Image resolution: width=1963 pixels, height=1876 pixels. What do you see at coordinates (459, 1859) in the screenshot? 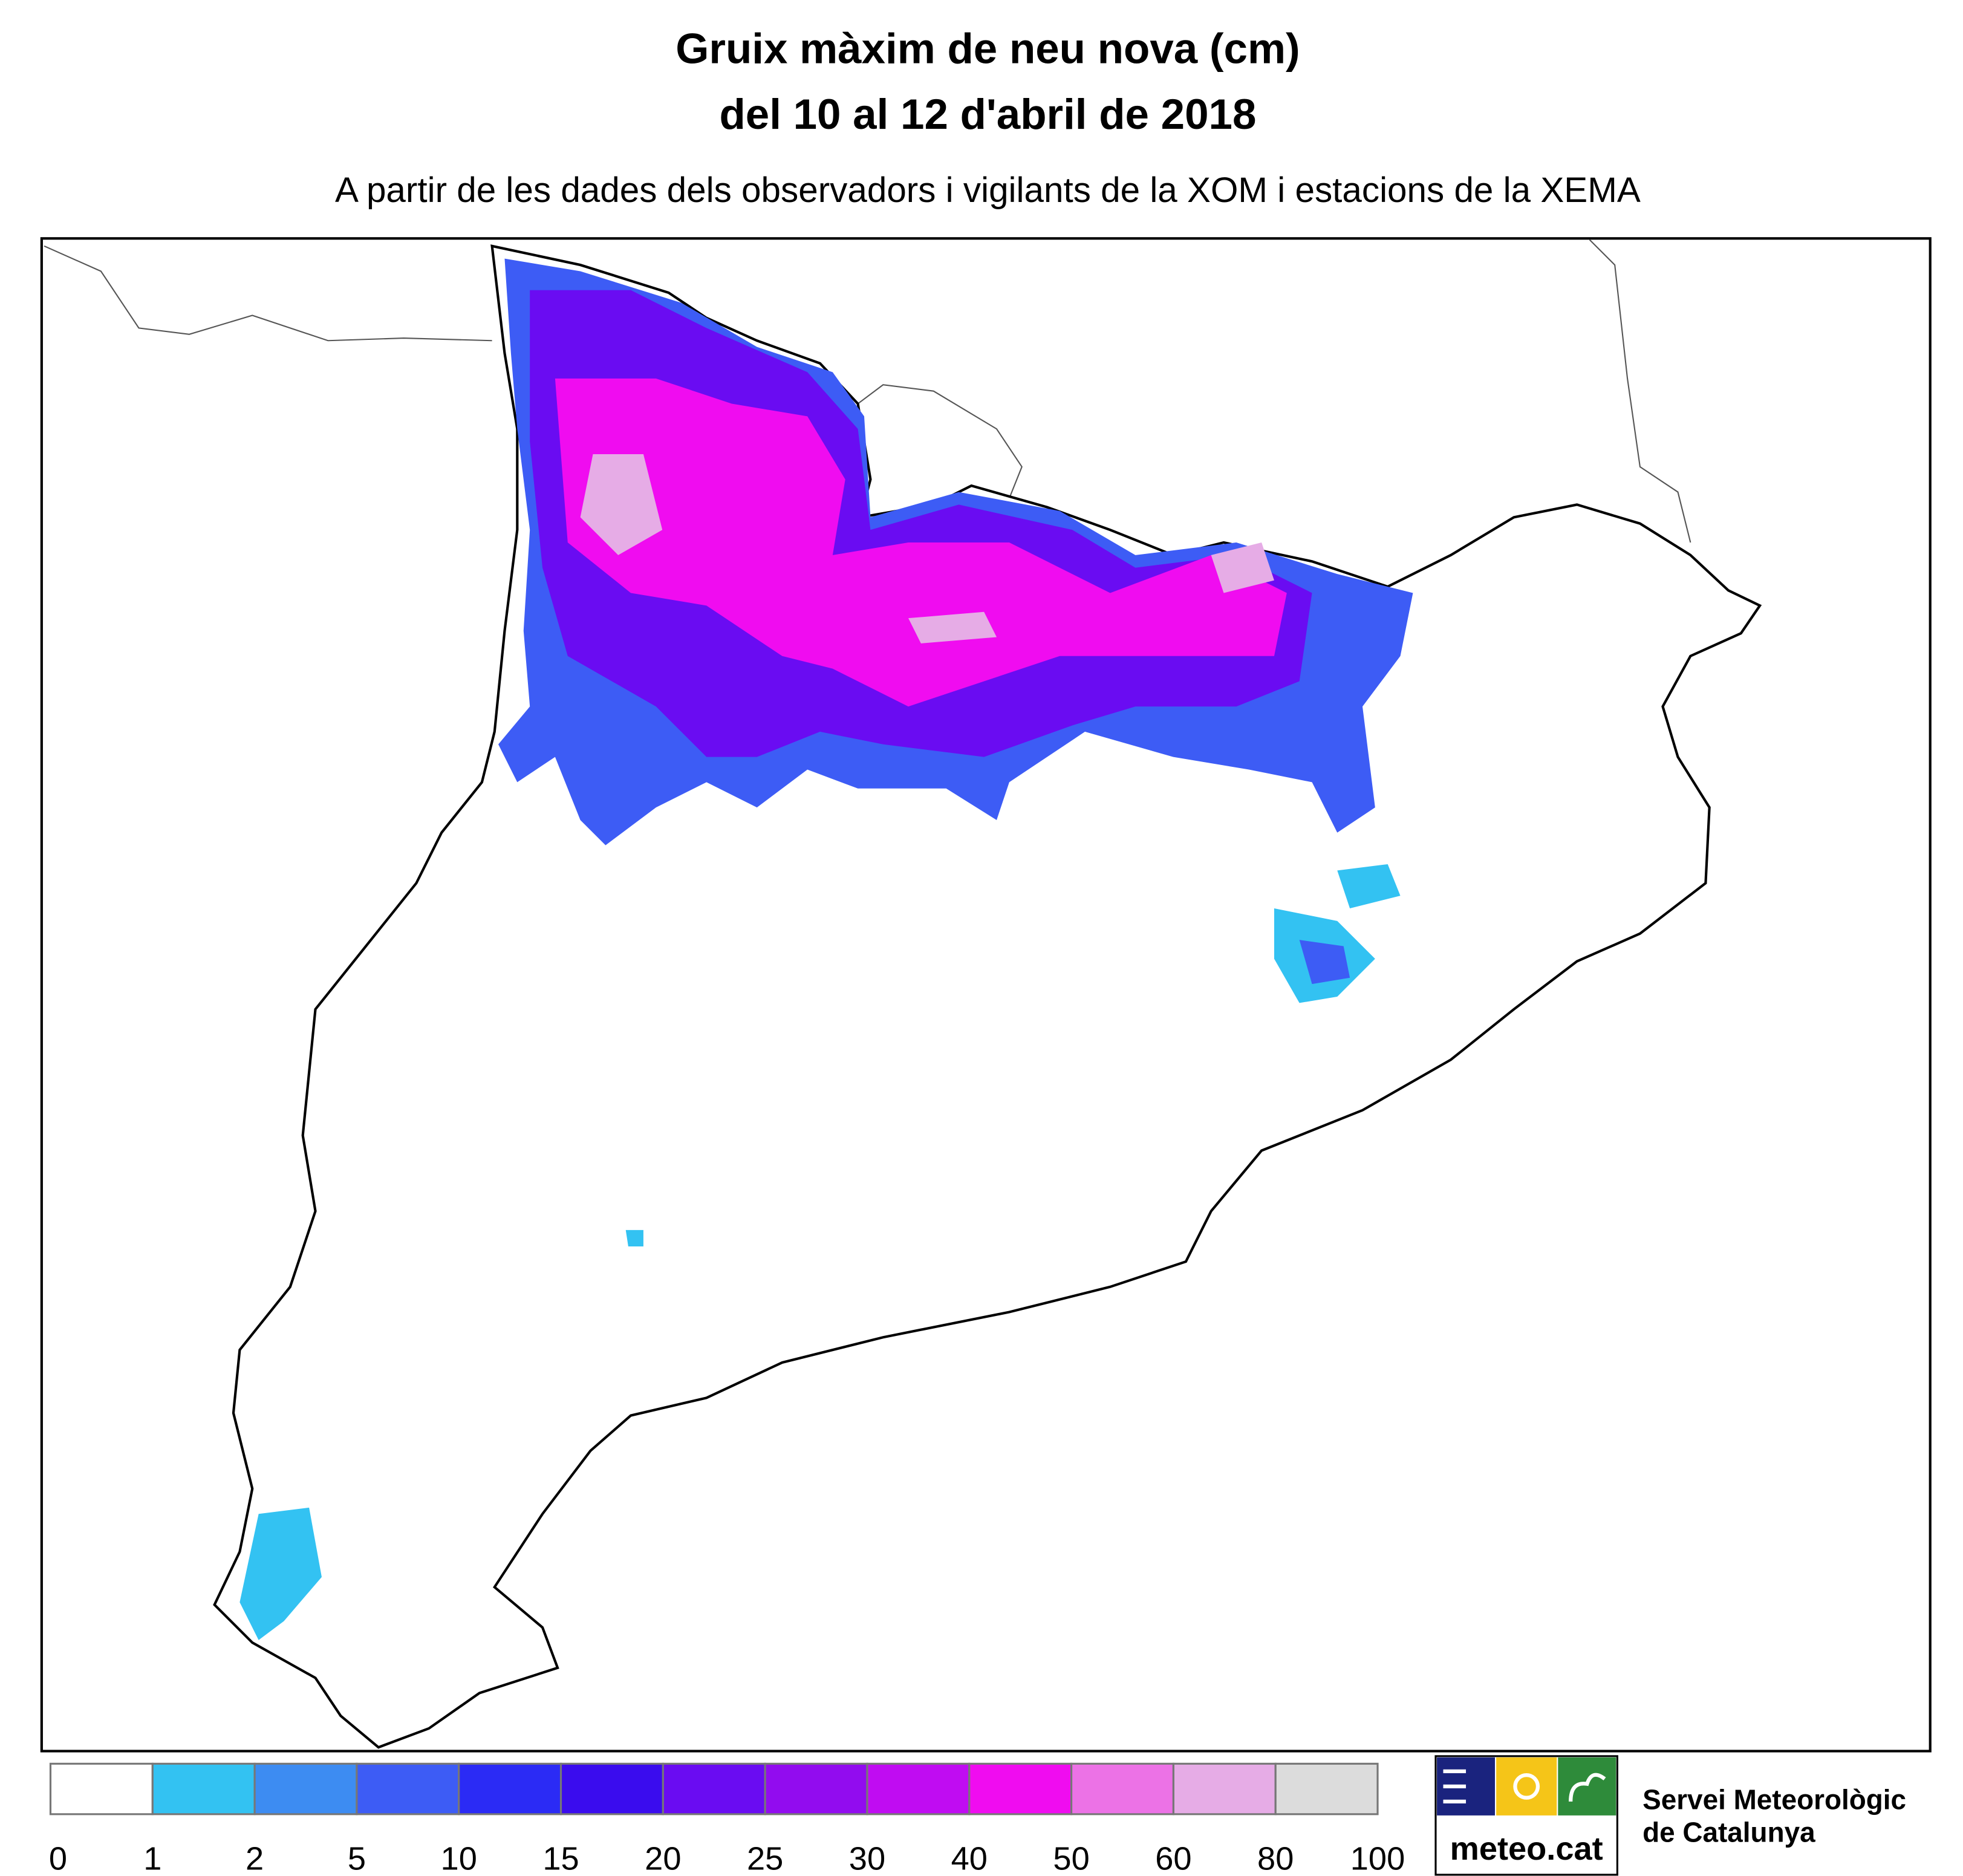
I see `legend-label: 10` at bounding box center [459, 1859].